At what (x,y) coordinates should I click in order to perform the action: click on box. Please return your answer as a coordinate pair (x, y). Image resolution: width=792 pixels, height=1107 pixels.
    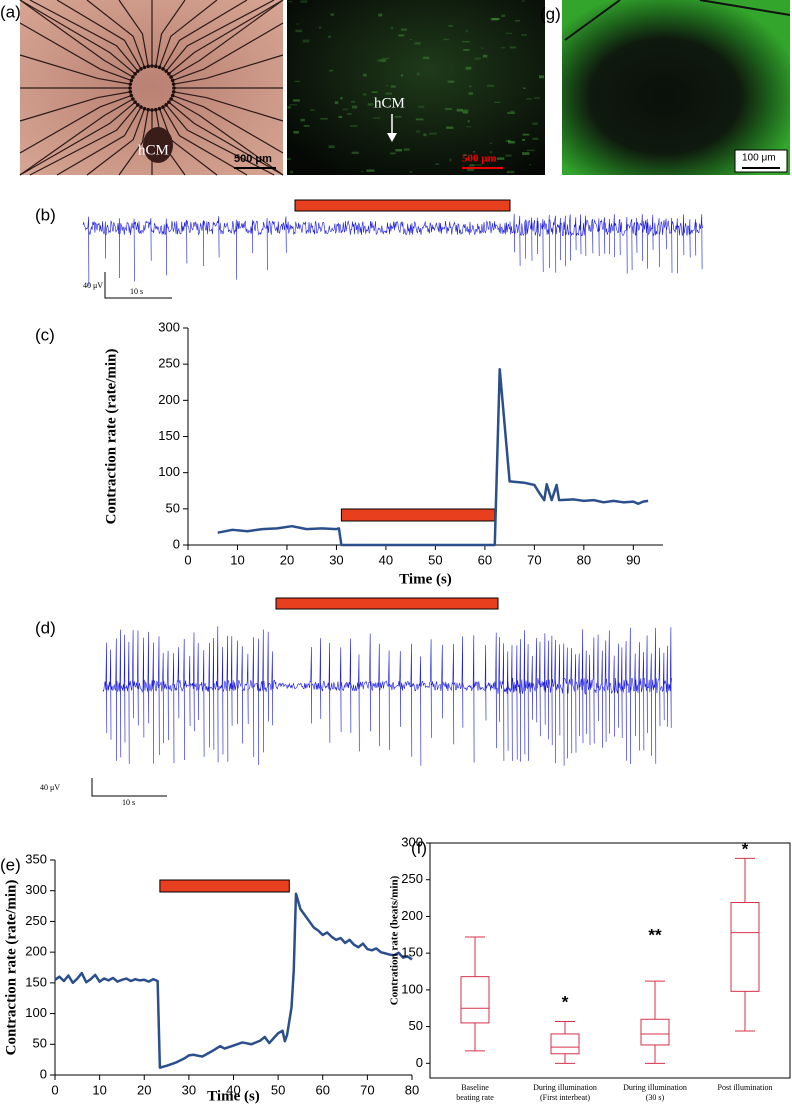
    Looking at the image, I should click on (475, 1000).